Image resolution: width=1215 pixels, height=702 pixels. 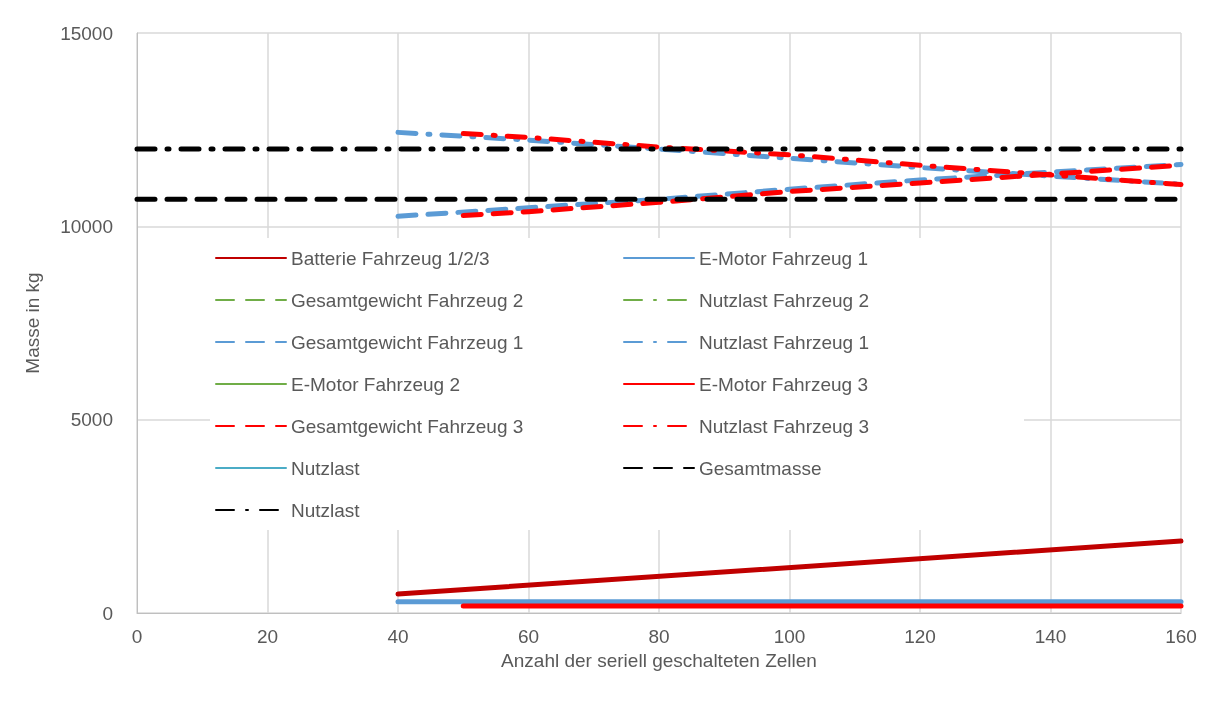 I want to click on x-tick-label: 80, so click(x=659, y=636).